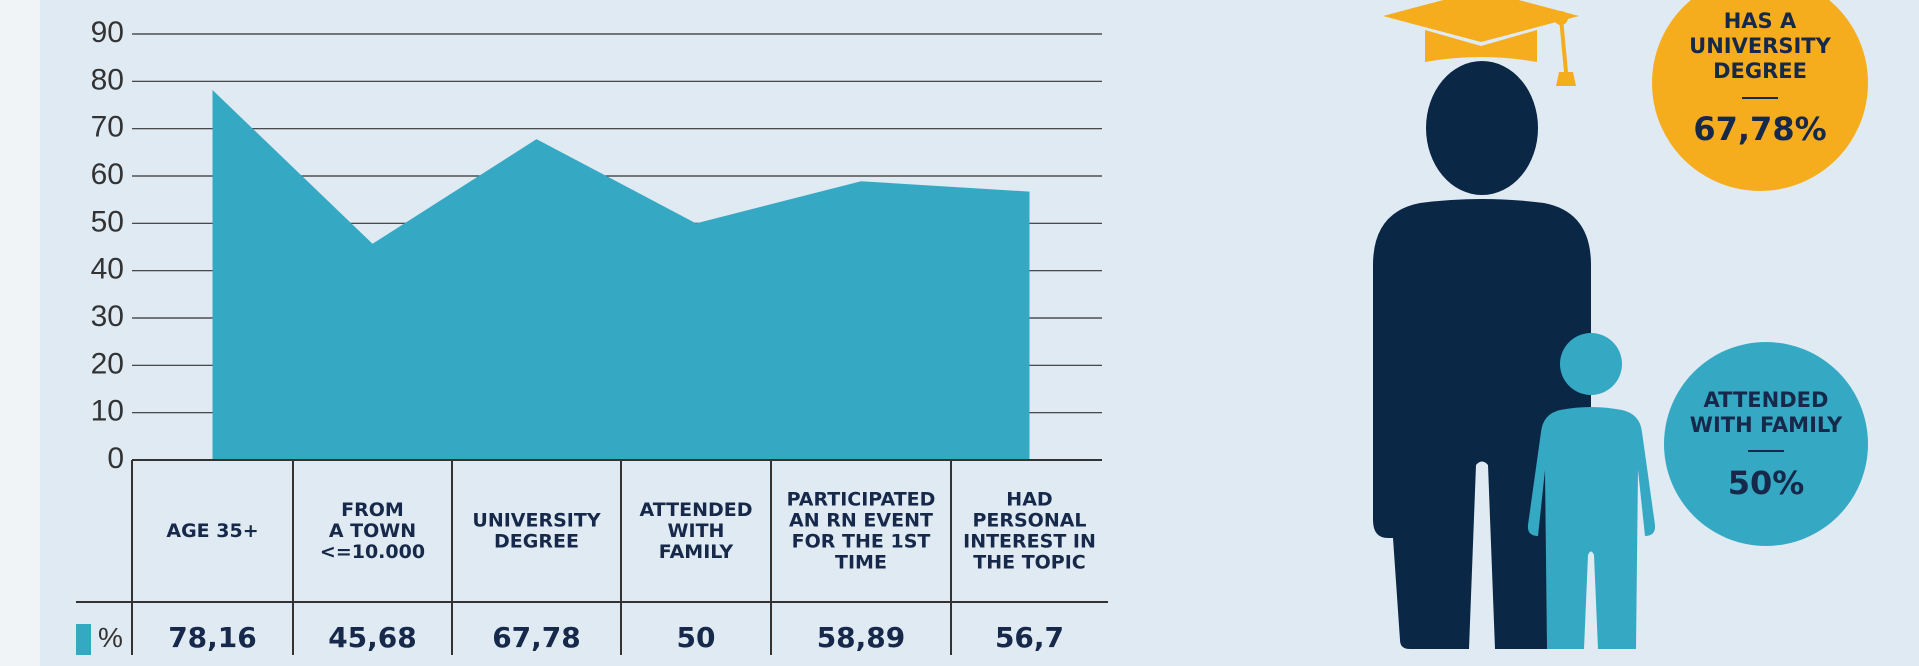 The height and width of the screenshot is (666, 1919). I want to click on category-label: AGE 35+, so click(212, 531).